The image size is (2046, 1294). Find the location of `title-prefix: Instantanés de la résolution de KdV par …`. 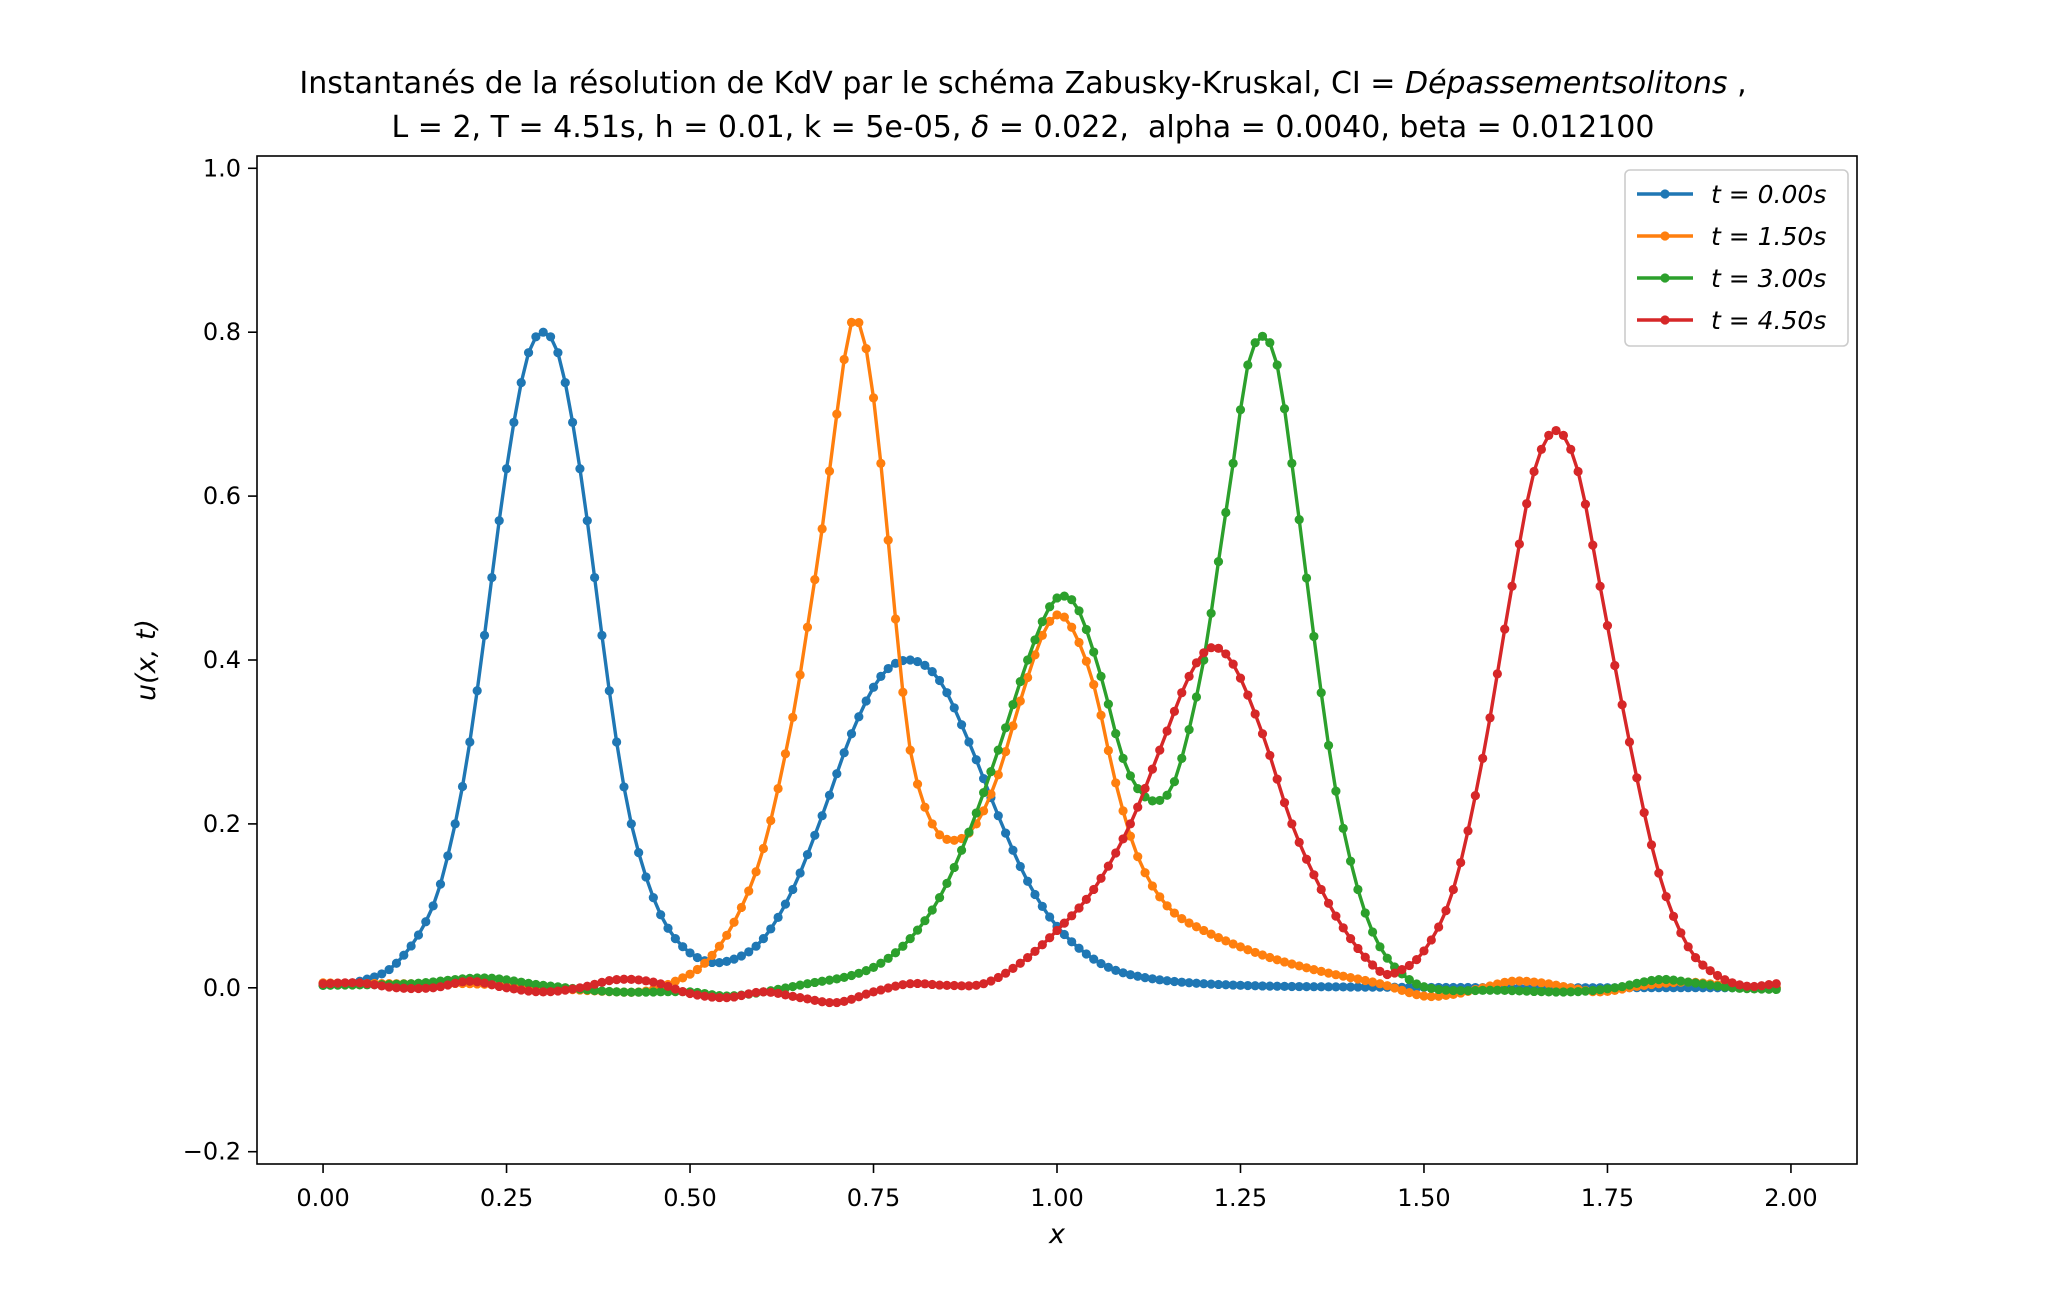

title-prefix: Instantanés de la résolution de KdV par … is located at coordinates (852, 83).